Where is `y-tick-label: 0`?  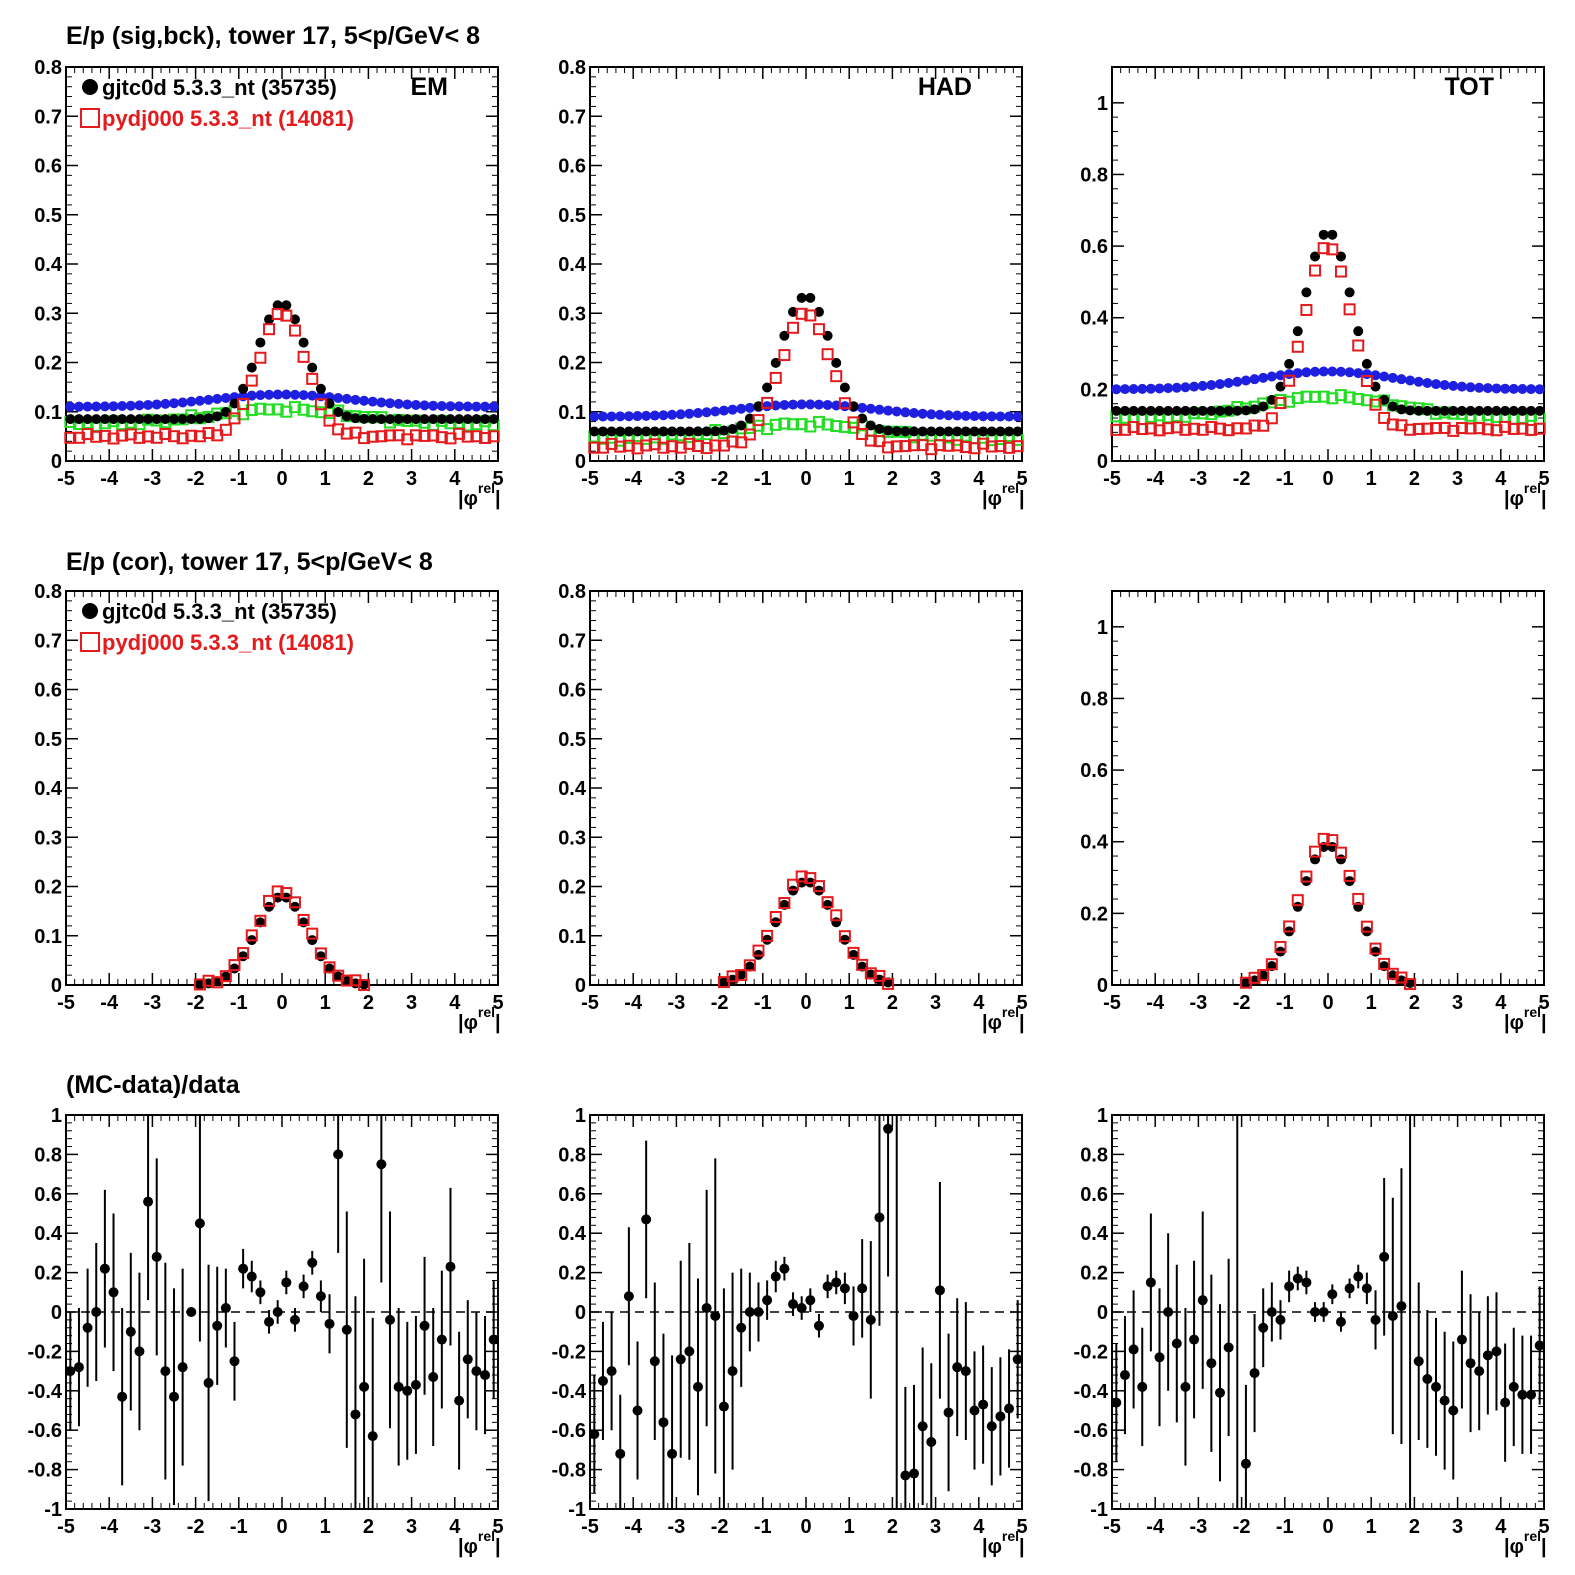
y-tick-label: 0 is located at coordinates (580, 1313).